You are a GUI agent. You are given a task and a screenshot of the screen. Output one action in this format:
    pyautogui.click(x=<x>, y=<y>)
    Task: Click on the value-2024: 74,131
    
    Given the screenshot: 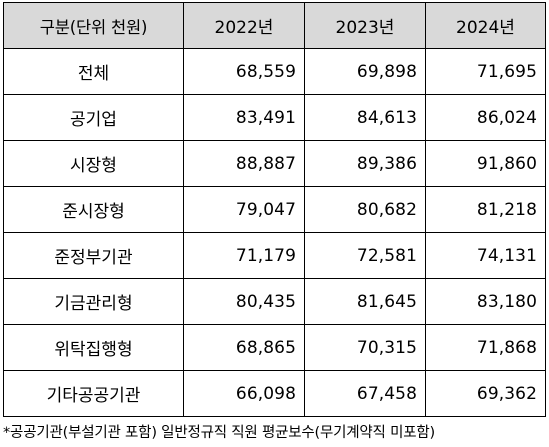 What is the action you would take?
    pyautogui.click(x=485, y=255)
    